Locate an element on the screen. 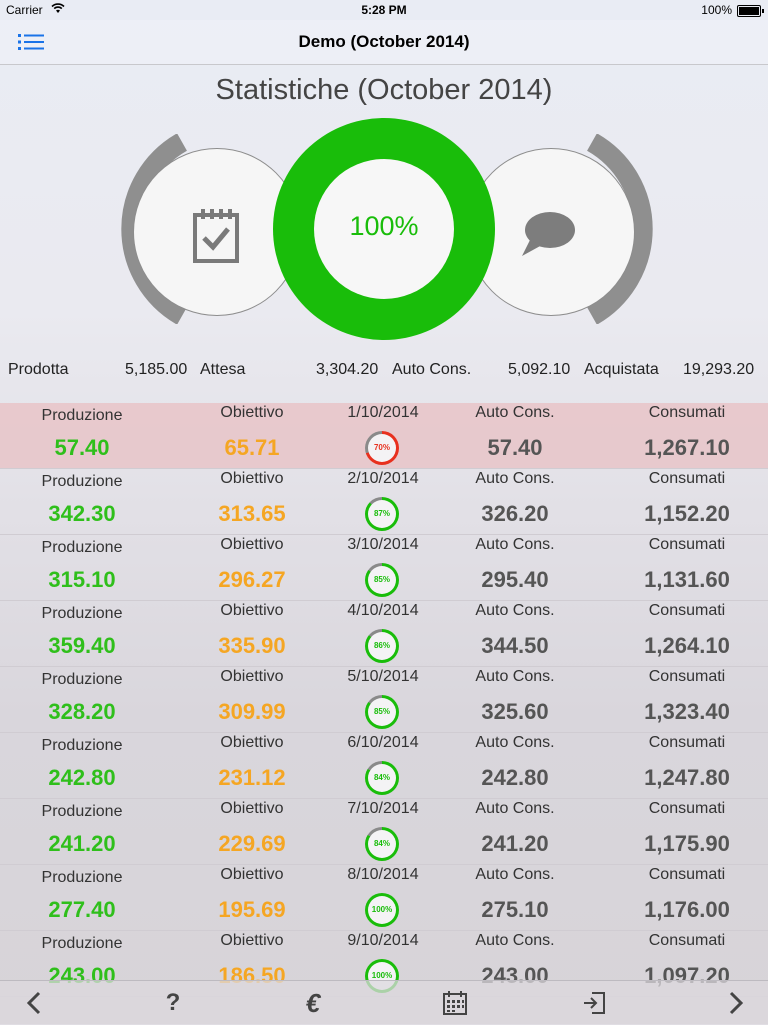  autocons-value: 5,092.10 is located at coordinates (539, 369).